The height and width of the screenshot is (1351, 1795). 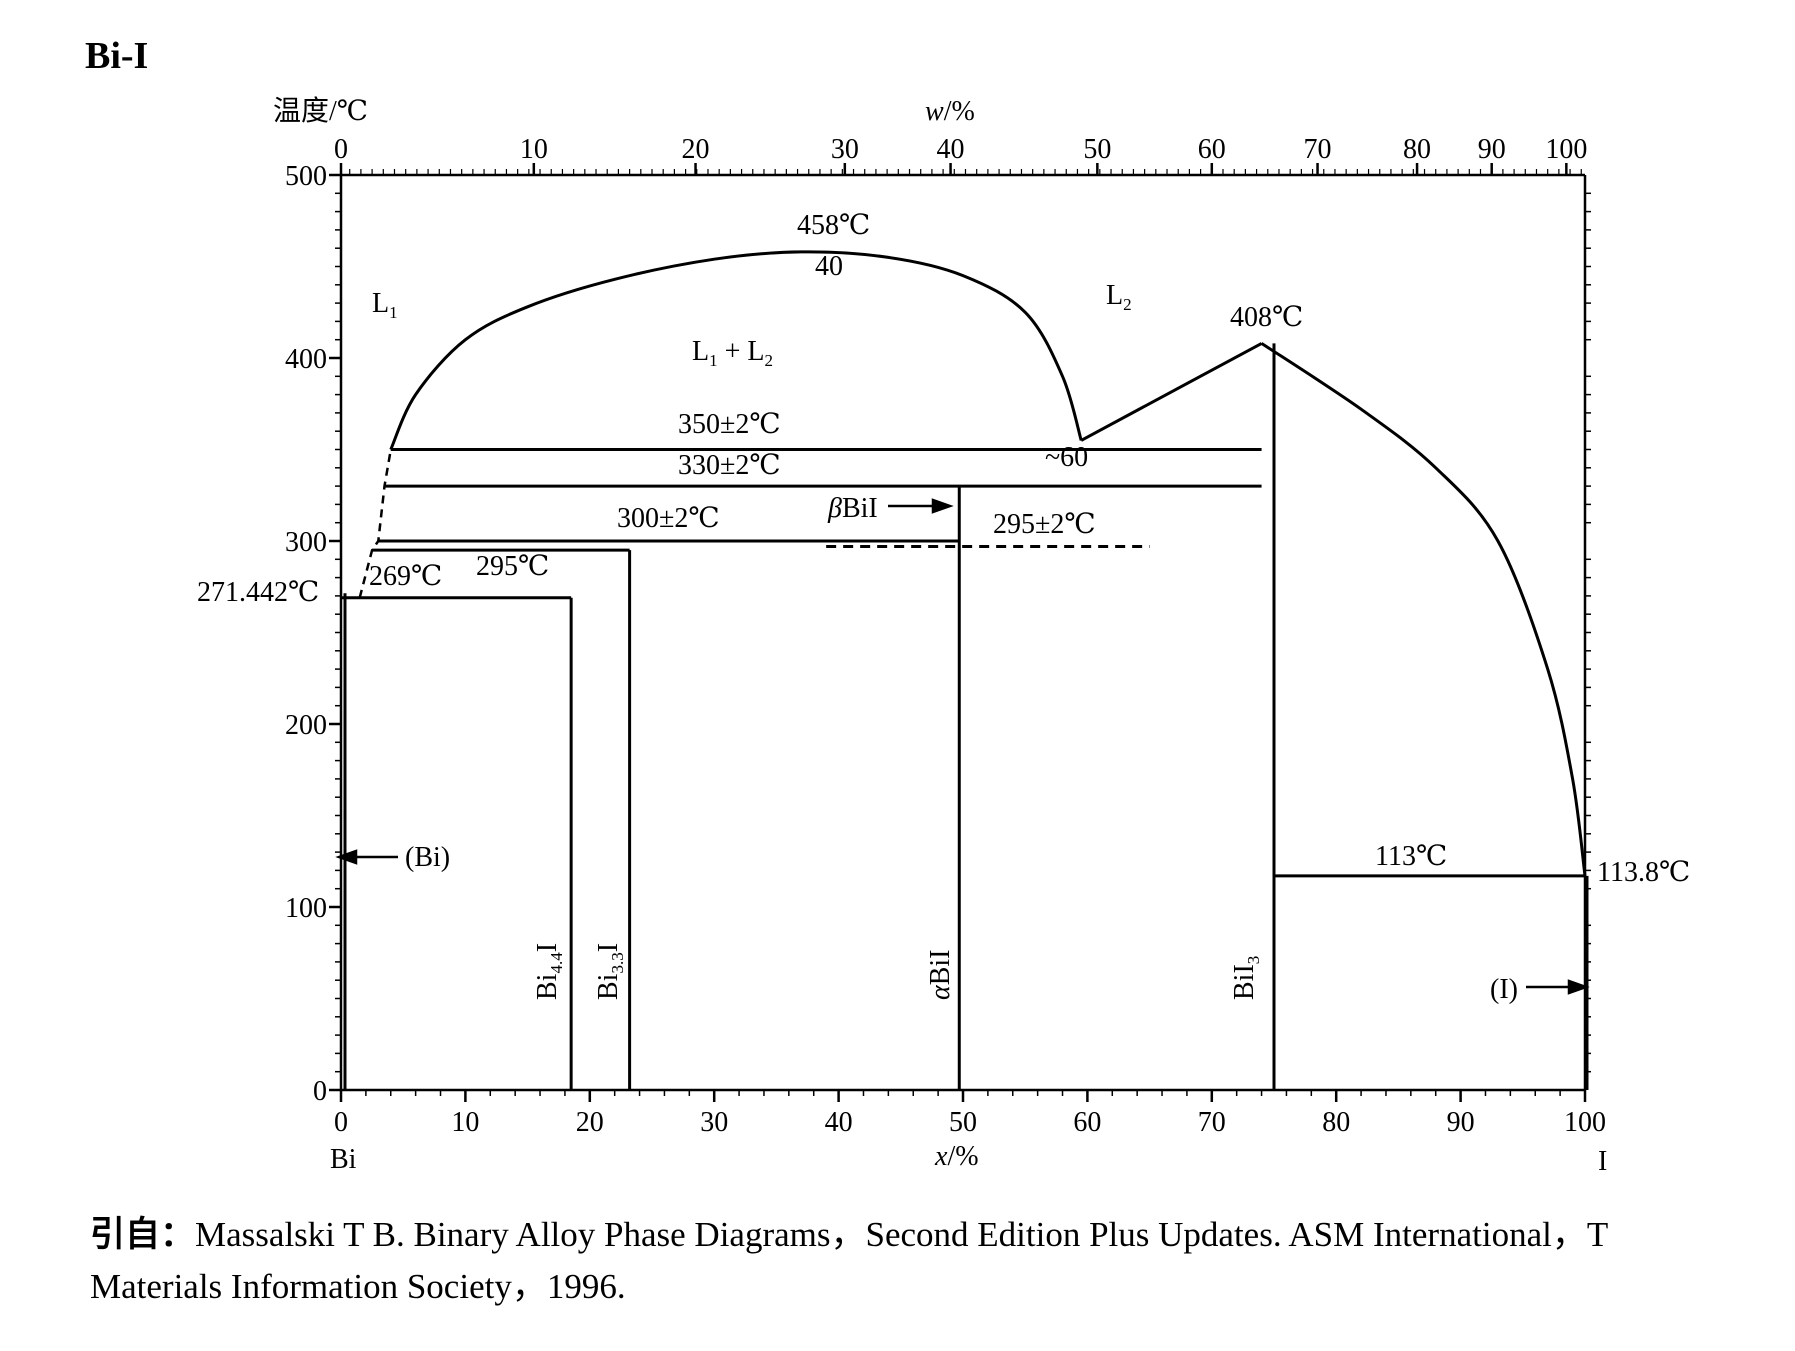 I want to click on w-tick-label: 30, so click(x=845, y=149).